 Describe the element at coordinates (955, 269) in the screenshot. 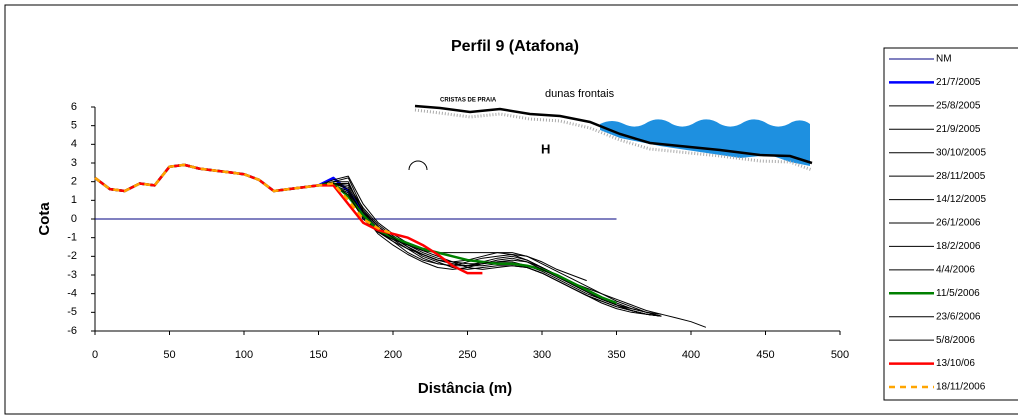

I see `legend-label: 4/4/2006` at that location.